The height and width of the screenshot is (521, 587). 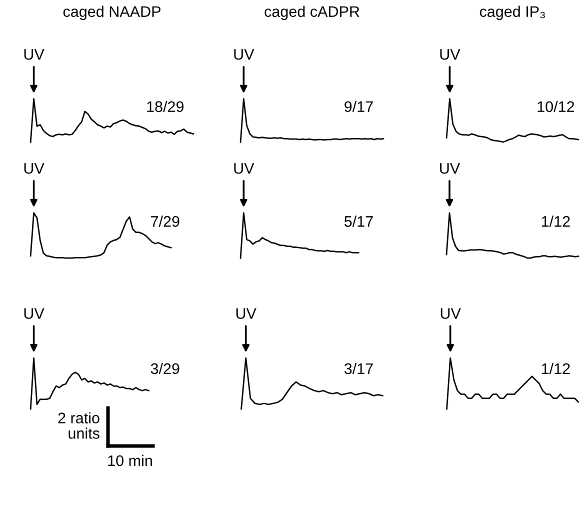 What do you see at coordinates (358, 106) in the screenshot?
I see `annotation: 9/17` at bounding box center [358, 106].